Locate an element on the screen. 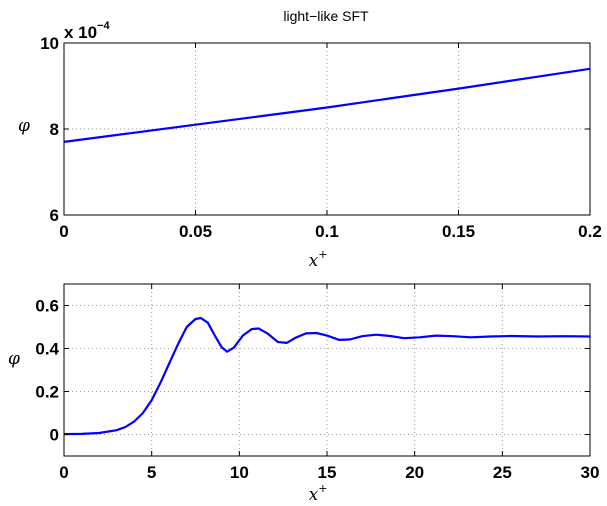  x-tick-label: 0.1 is located at coordinates (327, 231).